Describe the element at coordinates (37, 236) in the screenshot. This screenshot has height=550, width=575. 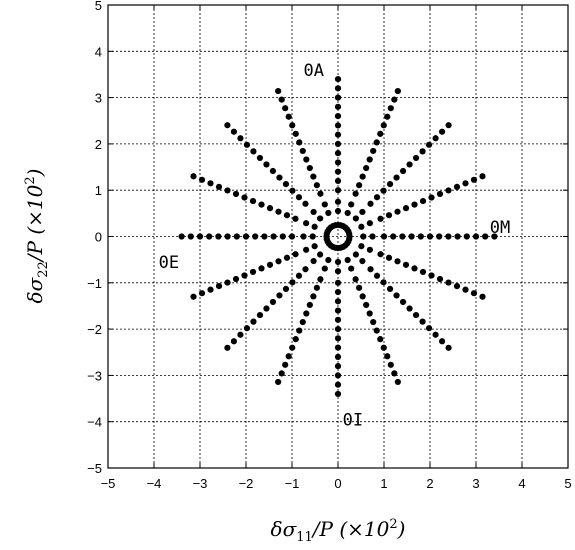
I see `y-axis-title: δσ22/P (×102)` at that location.